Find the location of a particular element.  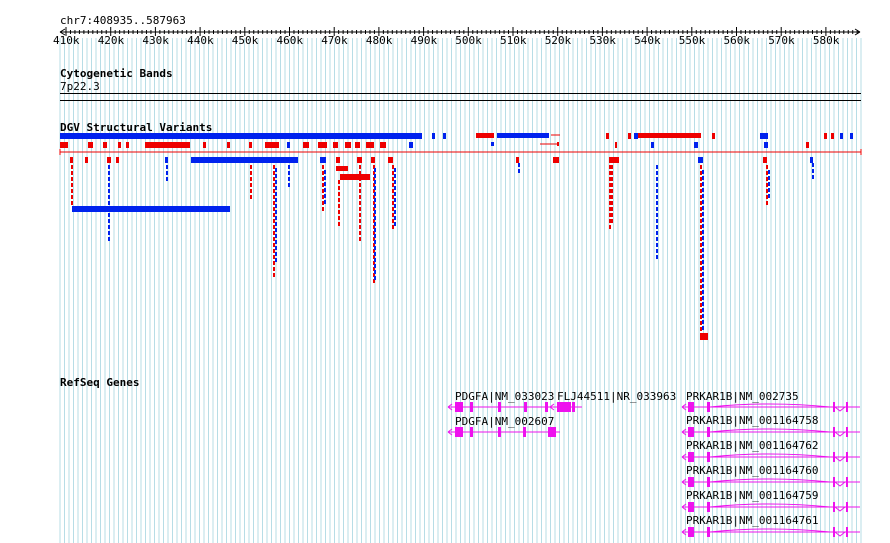

gene-label-prkar1b-nm-001164759: PRKAR1B|NM_001164759 is located at coordinates (752, 495).